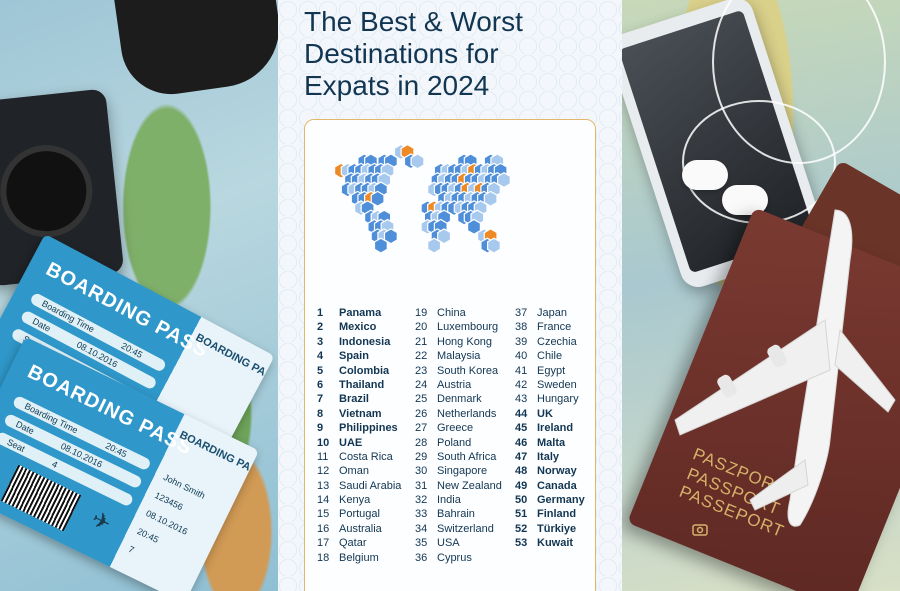 The width and height of the screenshot is (900, 591). Describe the element at coordinates (362, 384) in the screenshot. I see `country-name: Thailand` at that location.